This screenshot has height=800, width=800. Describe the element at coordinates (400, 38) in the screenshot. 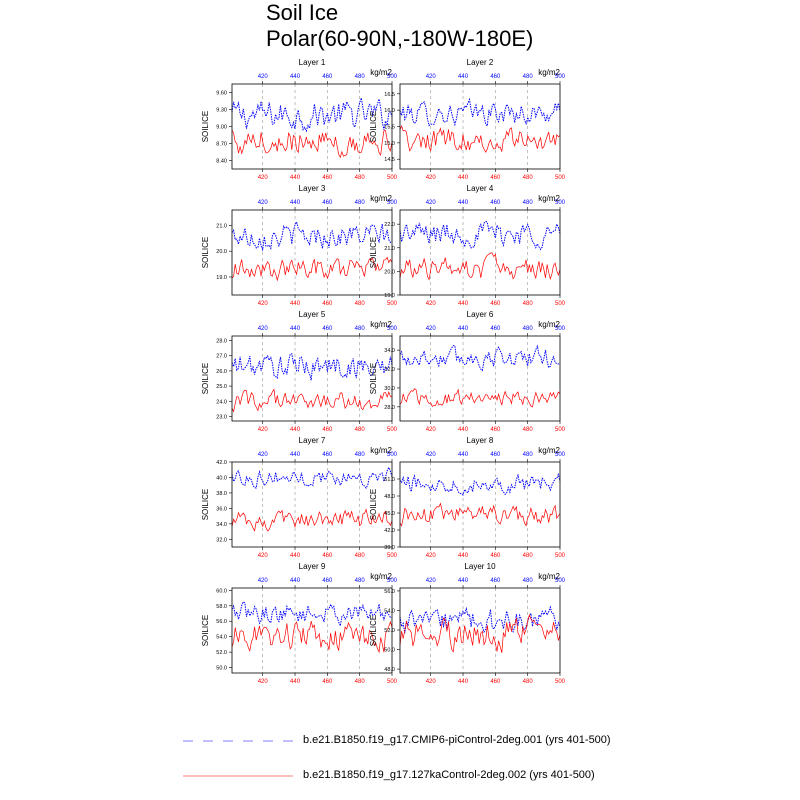

I see `title-line-region: Polar(60-90N,-180W-180E)` at that location.